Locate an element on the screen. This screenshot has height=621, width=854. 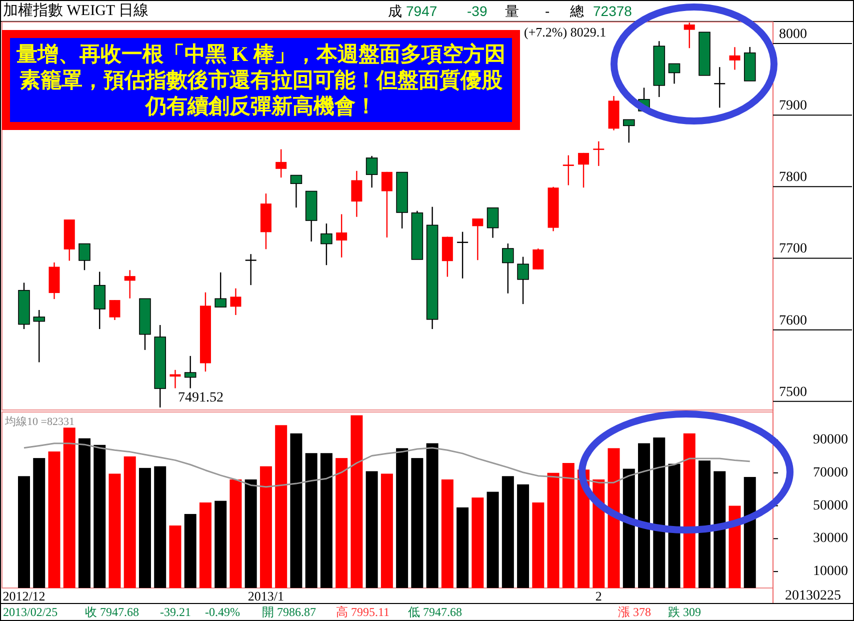
text: 漲 378 is located at coordinates (634, 612).